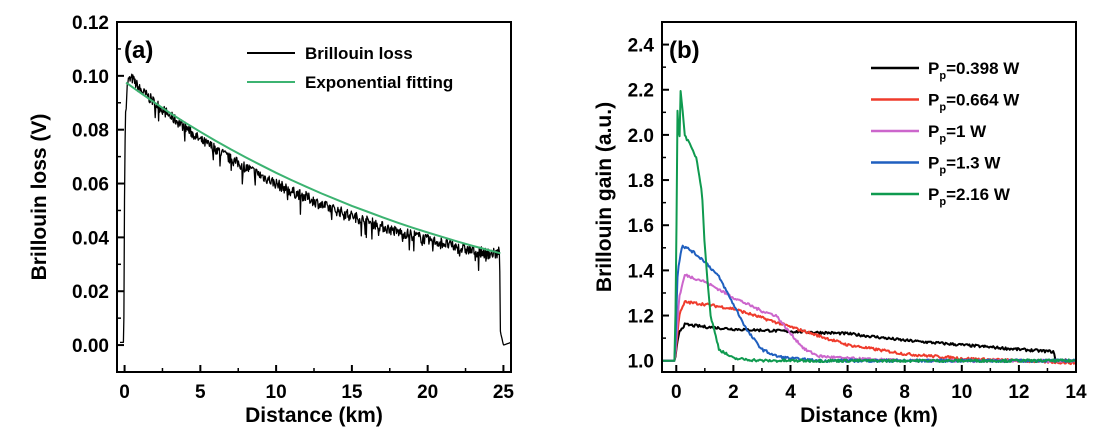 Image resolution: width=1094 pixels, height=430 pixels. What do you see at coordinates (90, 185) in the screenshot?
I see `y-tick-label: 0.06` at bounding box center [90, 185].